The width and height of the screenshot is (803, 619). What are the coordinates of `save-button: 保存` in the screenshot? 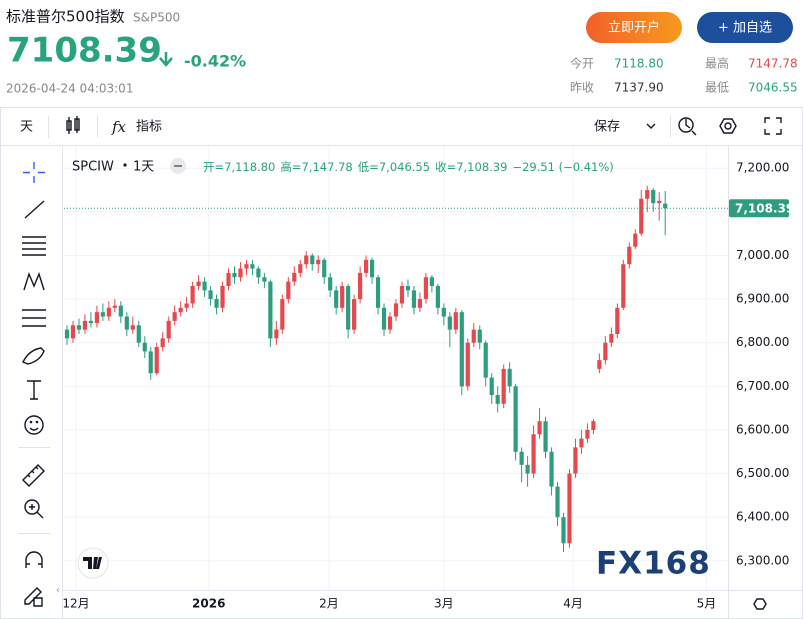 It's located at (607, 127).